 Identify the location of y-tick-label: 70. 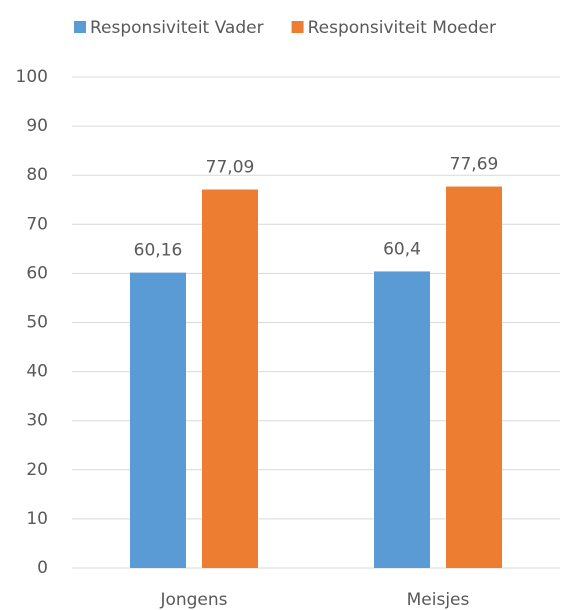
(37, 224).